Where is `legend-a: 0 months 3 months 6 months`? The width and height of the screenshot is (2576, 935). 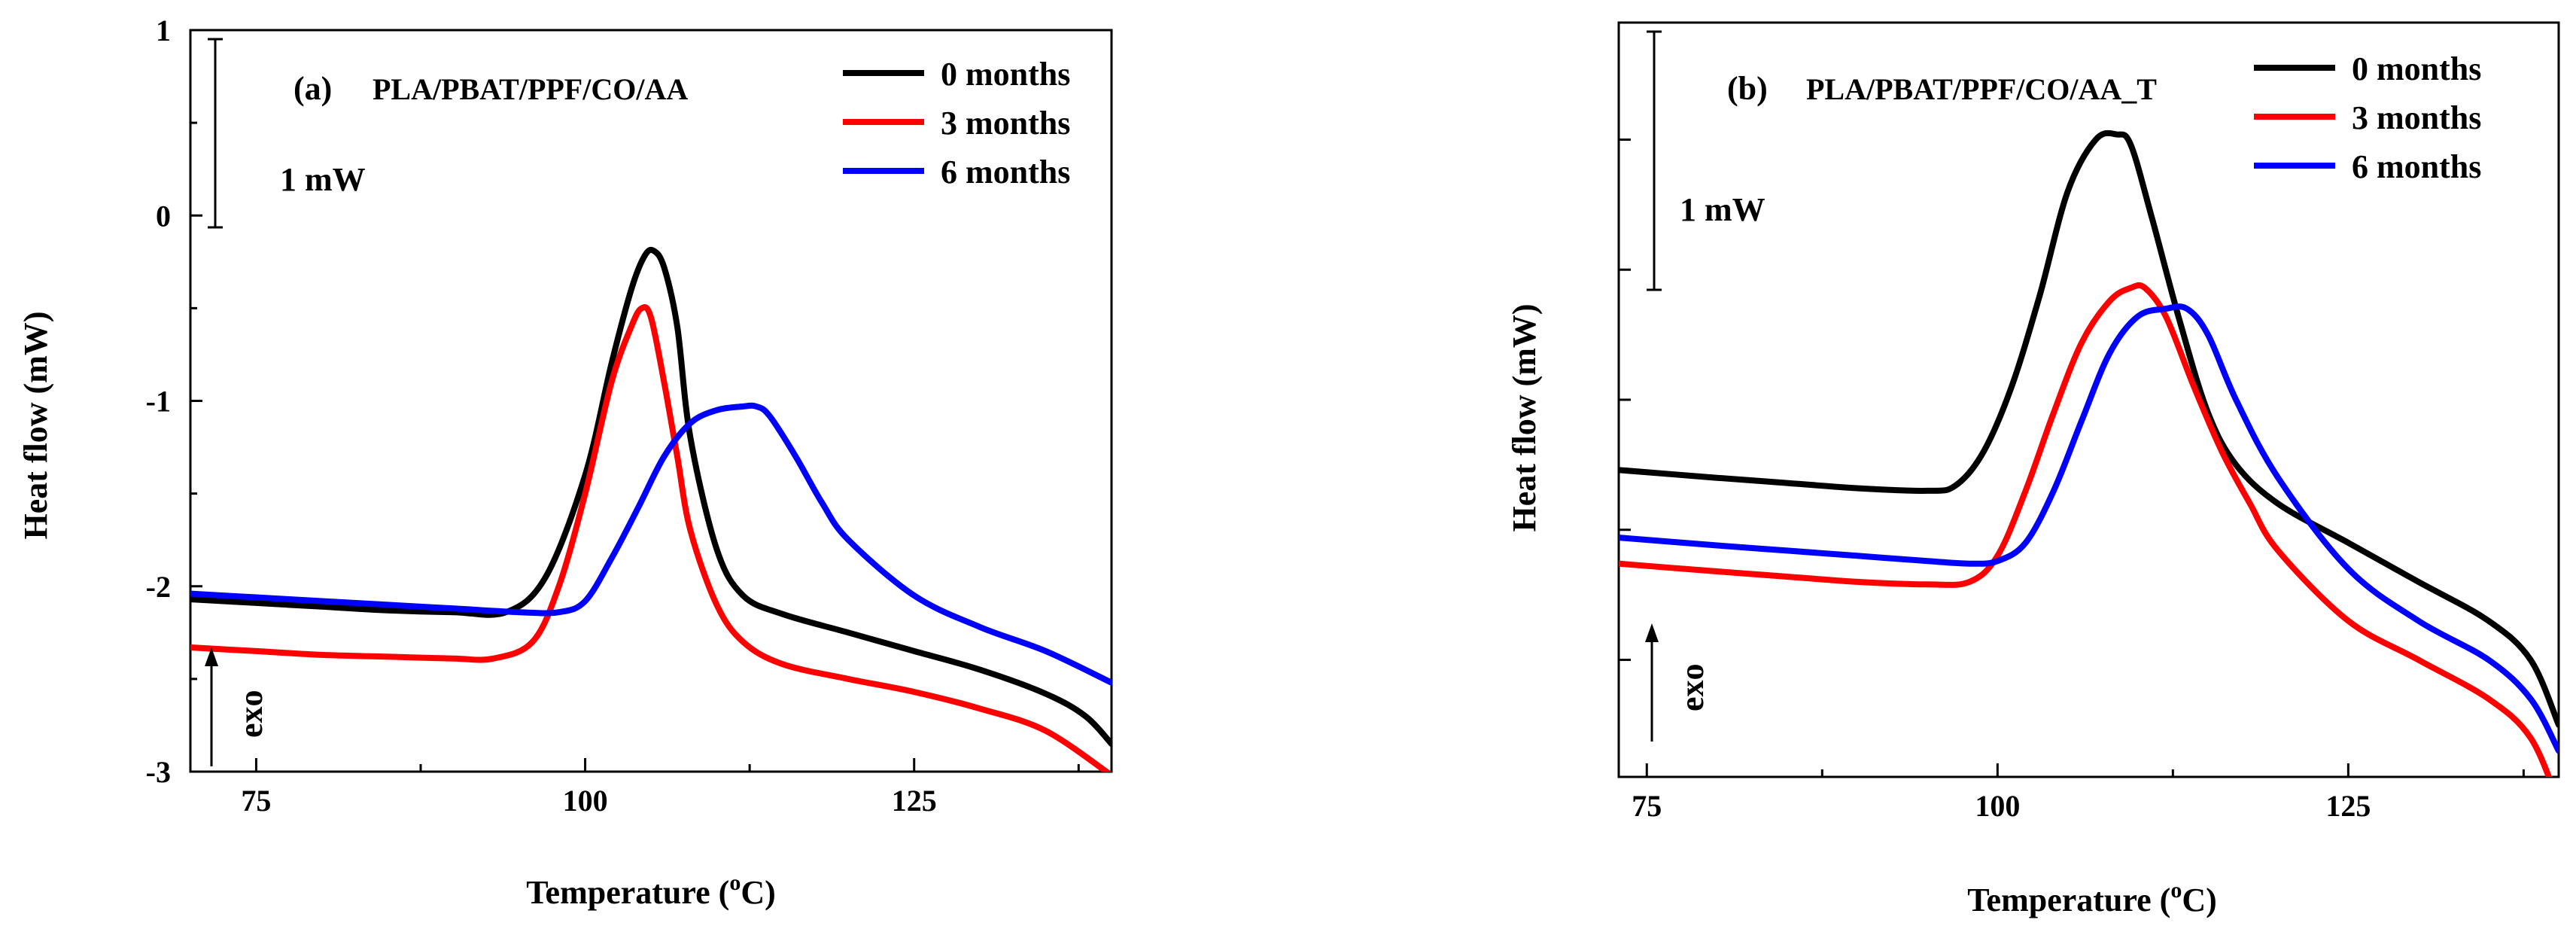 legend-a: 0 months 3 months 6 months is located at coordinates (957, 123).